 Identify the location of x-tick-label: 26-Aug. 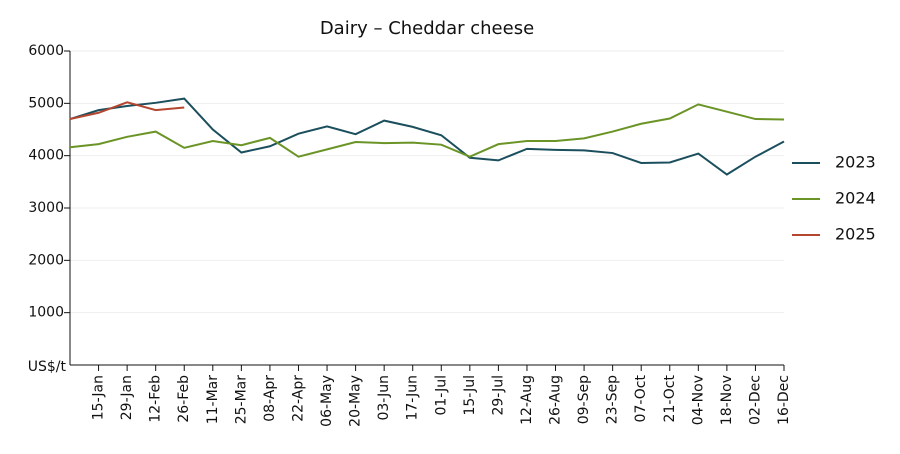
(556, 400).